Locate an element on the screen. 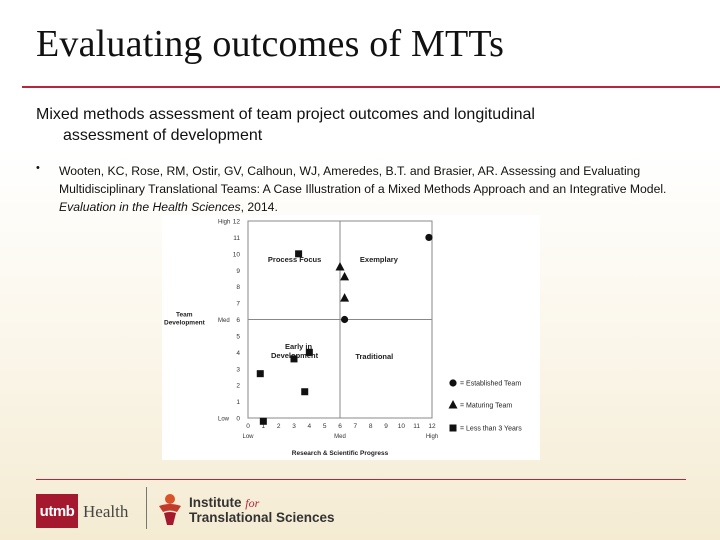 The width and height of the screenshot is (720, 540). x-tick-label: 8 is located at coordinates (371, 426).